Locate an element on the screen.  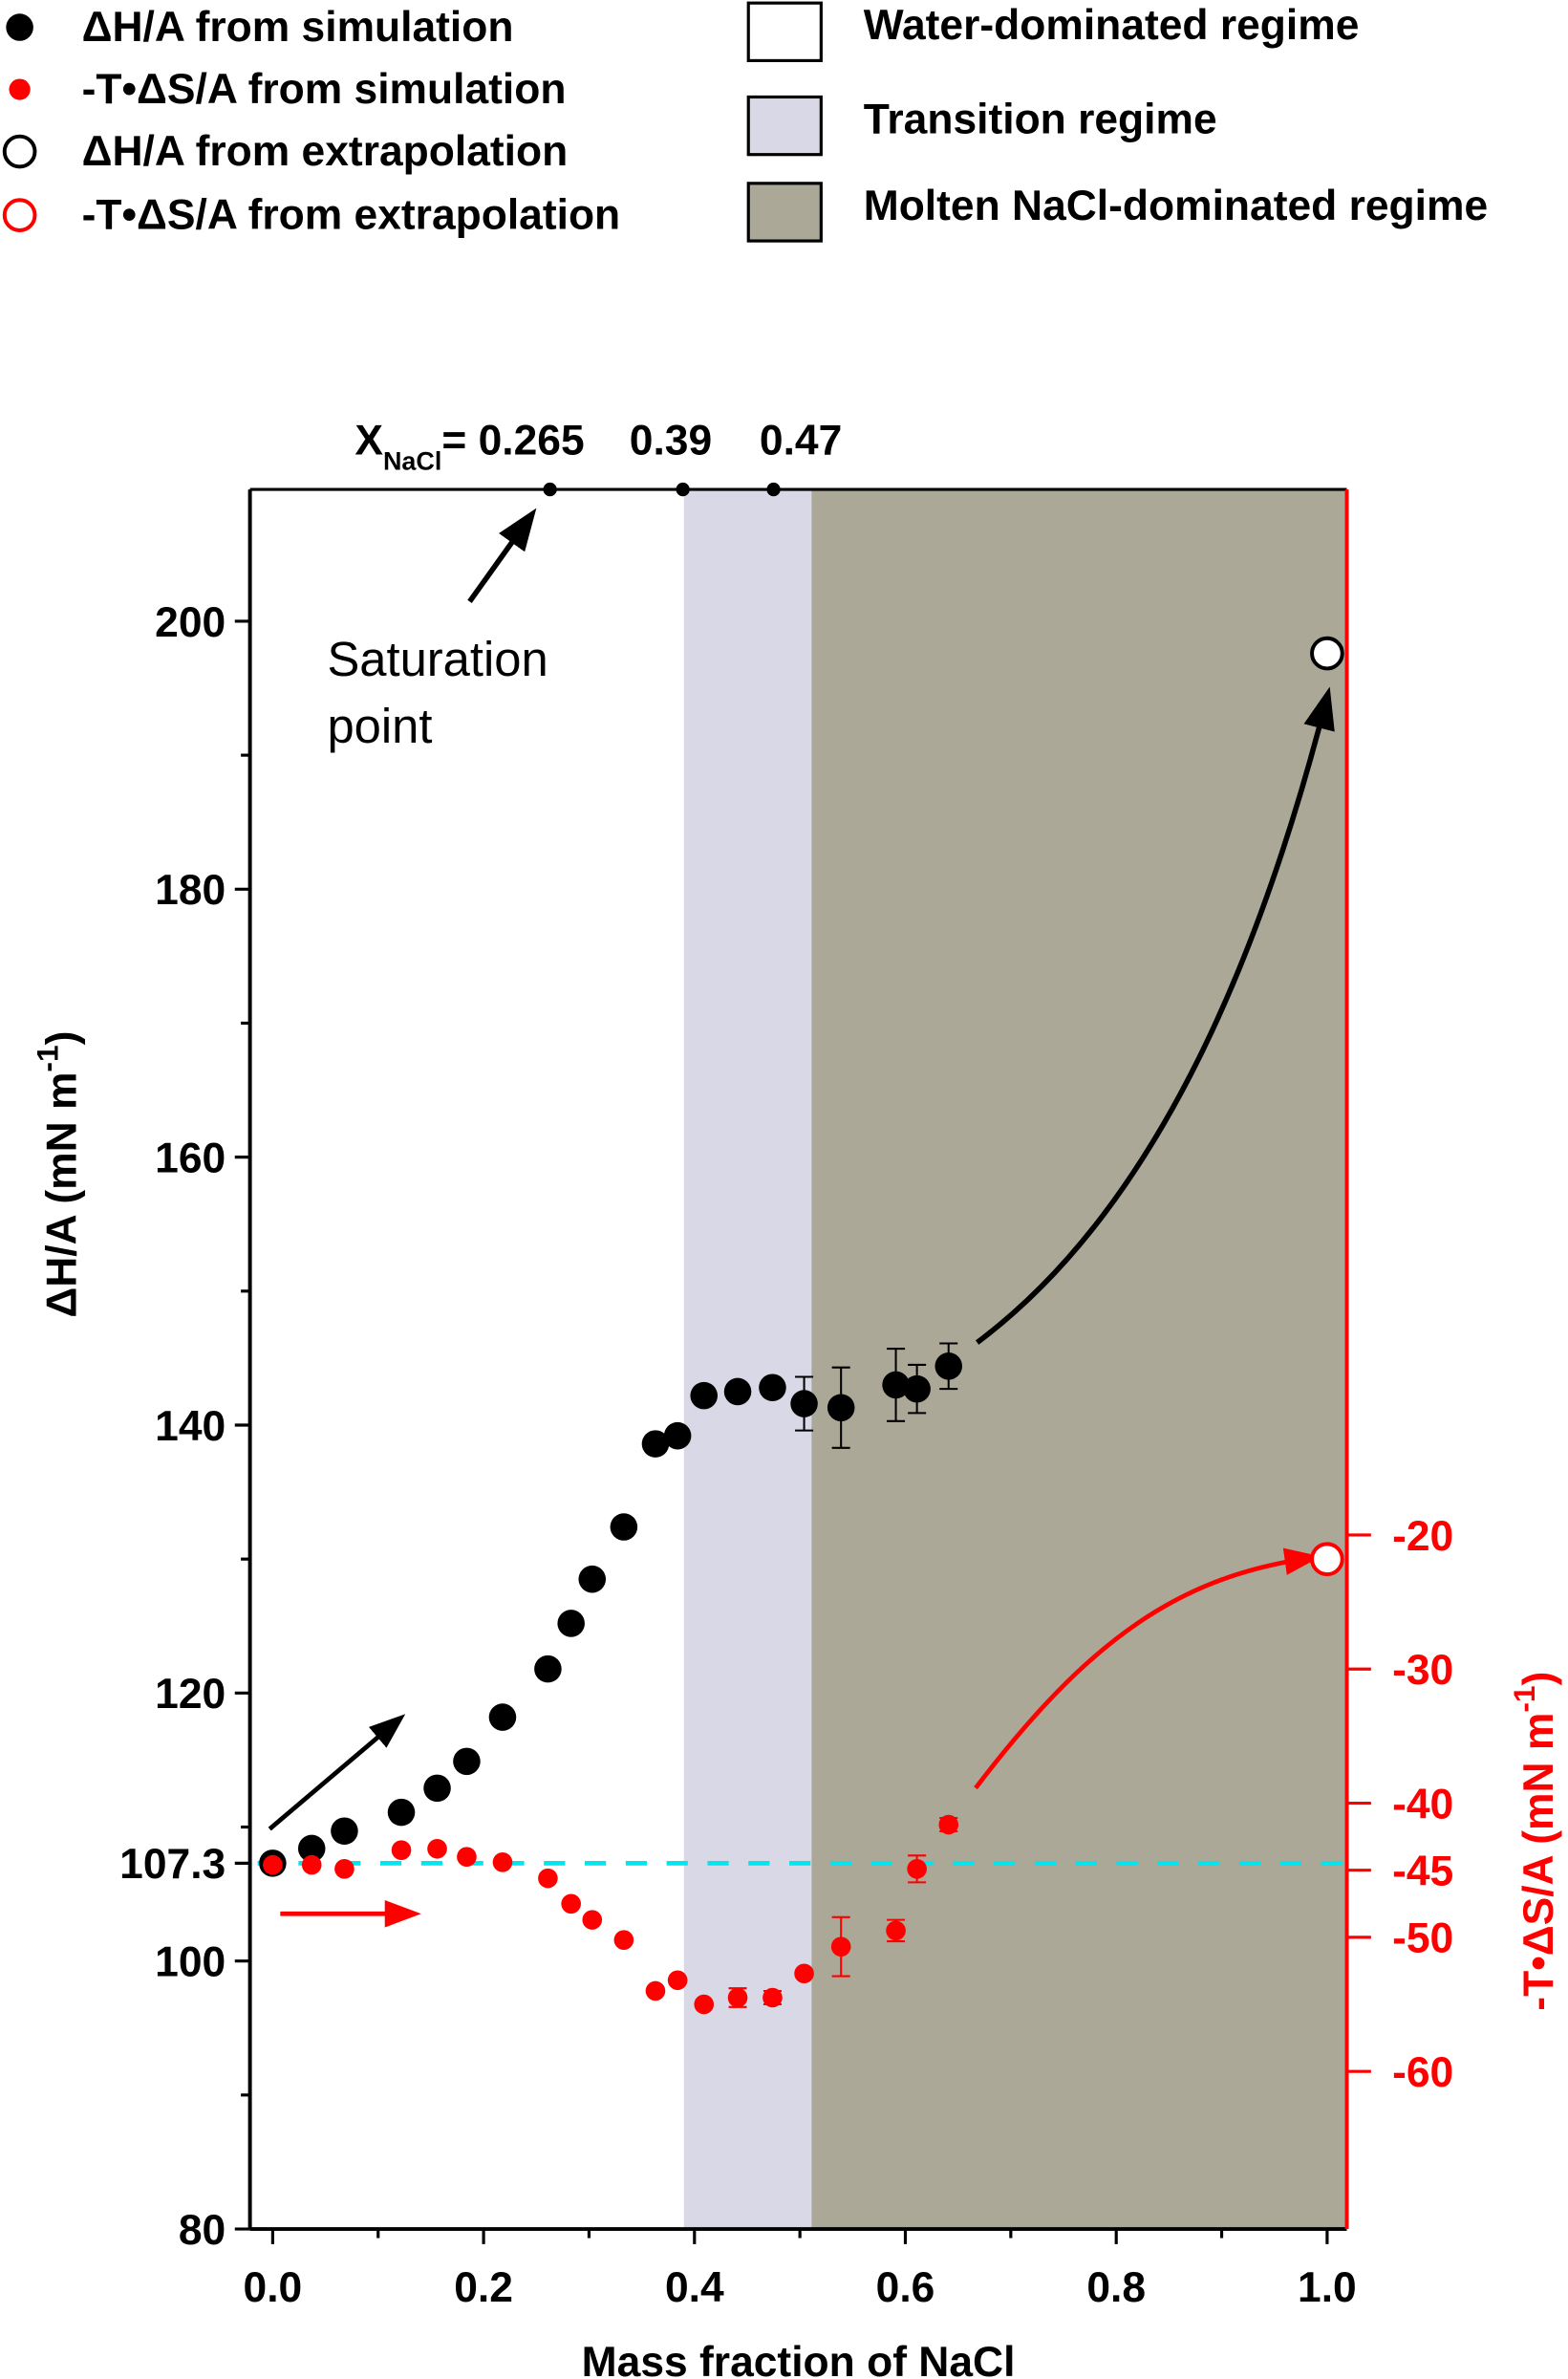
y-tick-label: 120 is located at coordinates (191, 1694).